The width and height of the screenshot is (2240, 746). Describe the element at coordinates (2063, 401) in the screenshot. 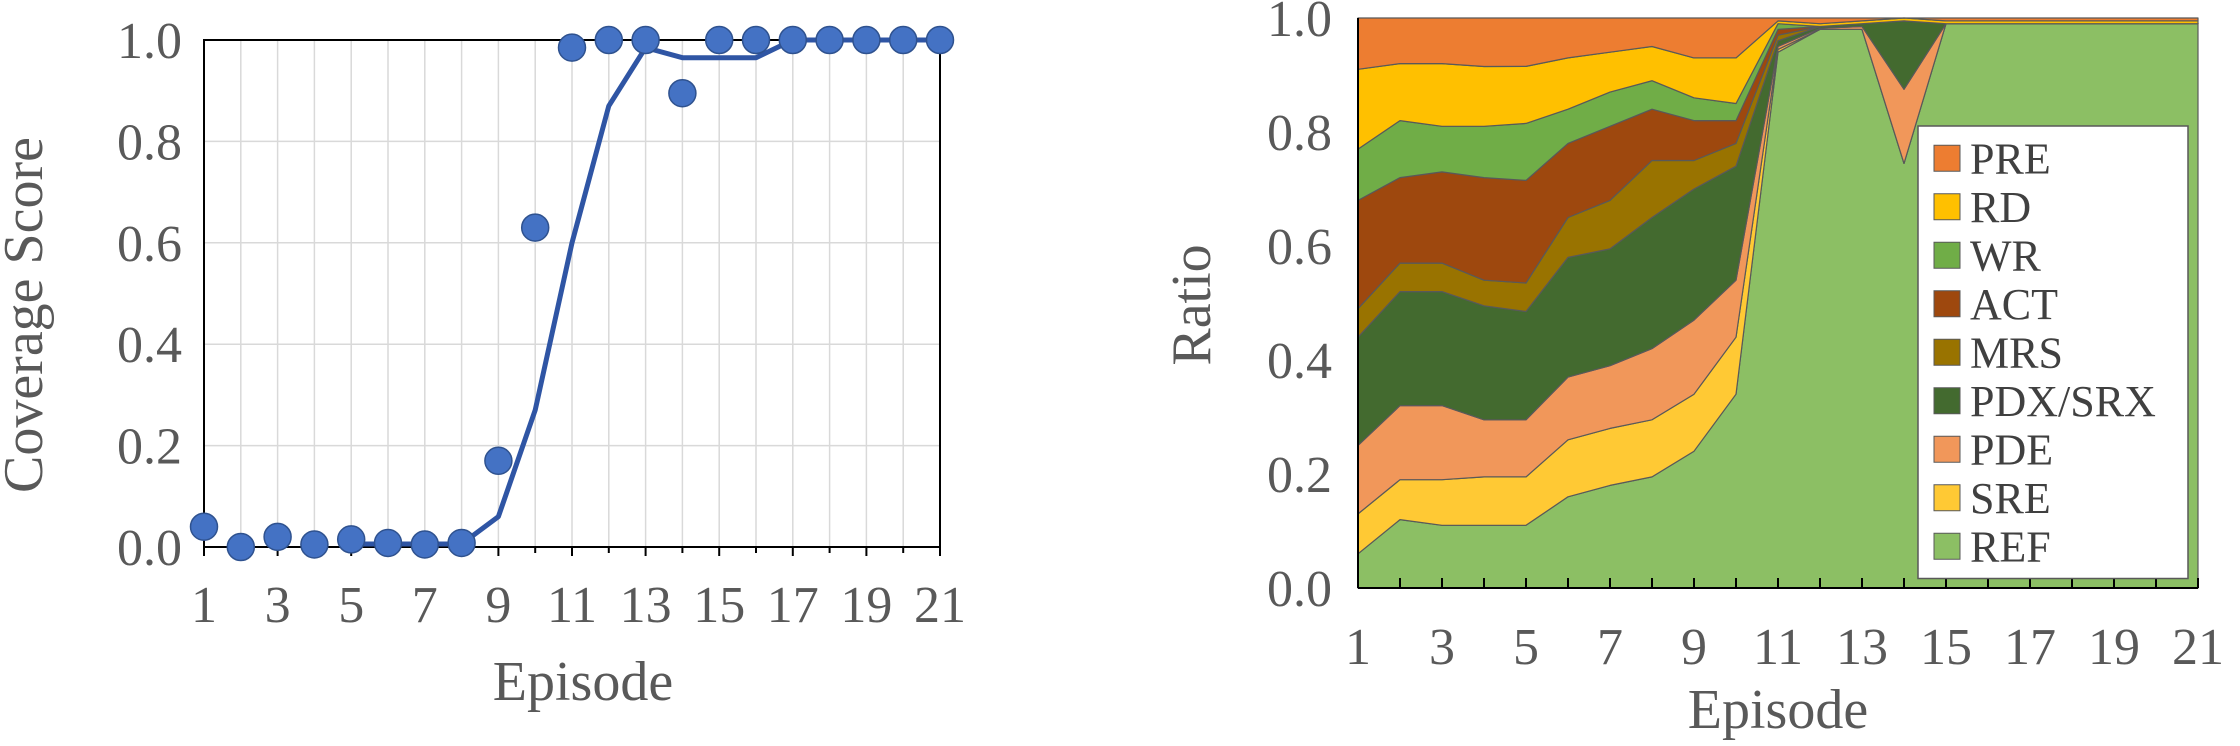

I see `legend-label: PDX/SRX` at that location.